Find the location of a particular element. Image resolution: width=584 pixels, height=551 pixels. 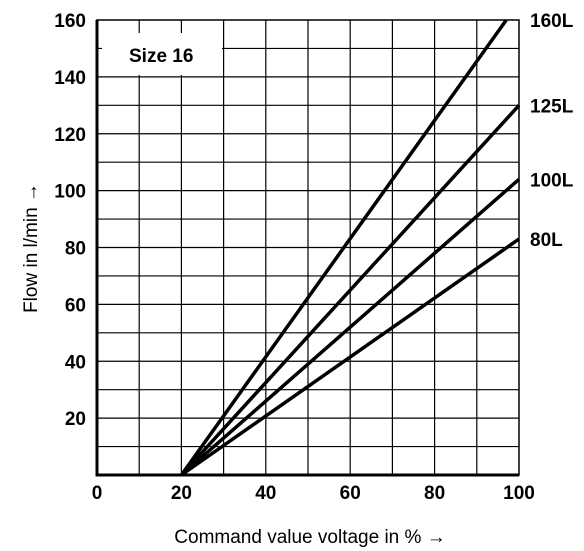

x-tick-label: 0 is located at coordinates (97, 493).